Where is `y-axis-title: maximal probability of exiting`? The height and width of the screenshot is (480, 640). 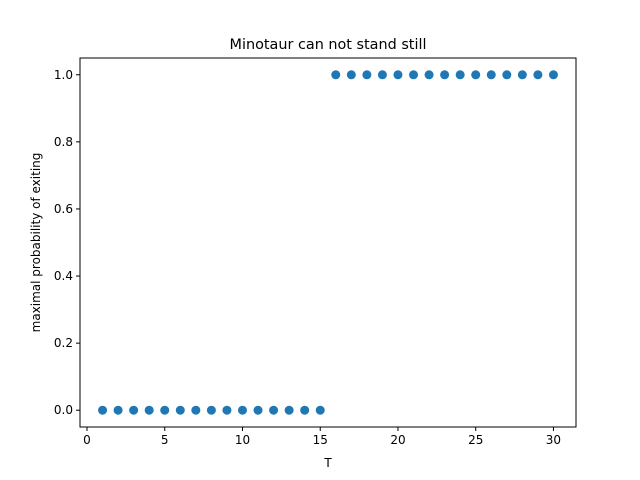
y-axis-title: maximal probability of exiting is located at coordinates (36, 243).